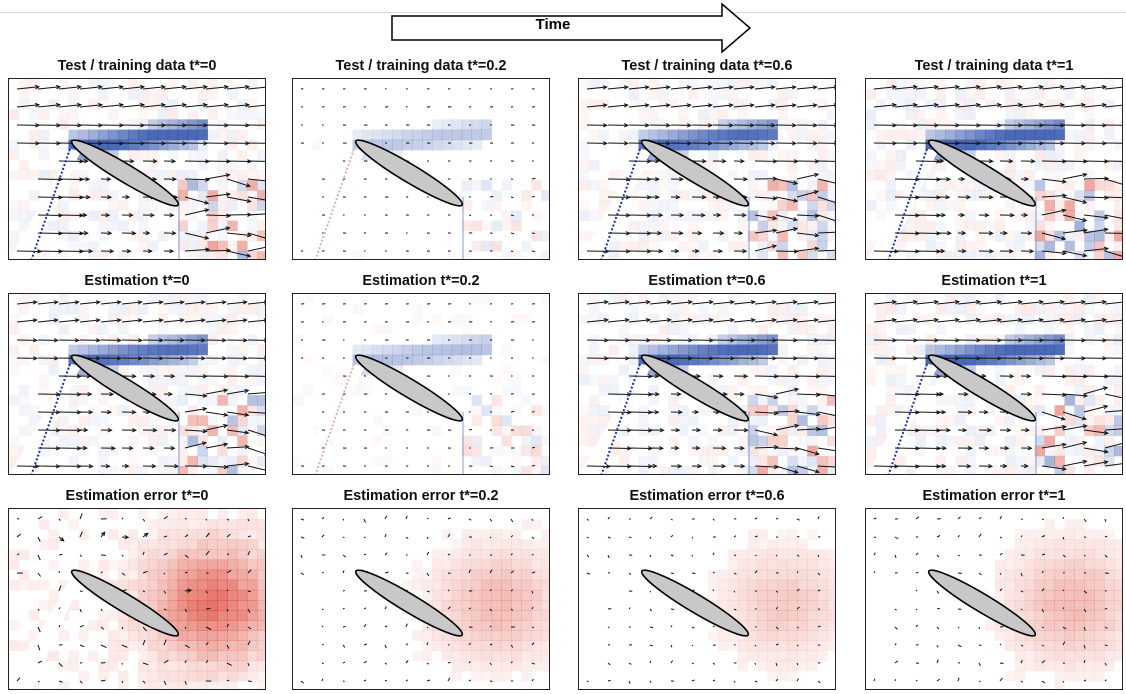 The image size is (1126, 694). What do you see at coordinates (707, 66) in the screenshot?
I see `panel-title-test-2: Test / training data t*=0.6` at bounding box center [707, 66].